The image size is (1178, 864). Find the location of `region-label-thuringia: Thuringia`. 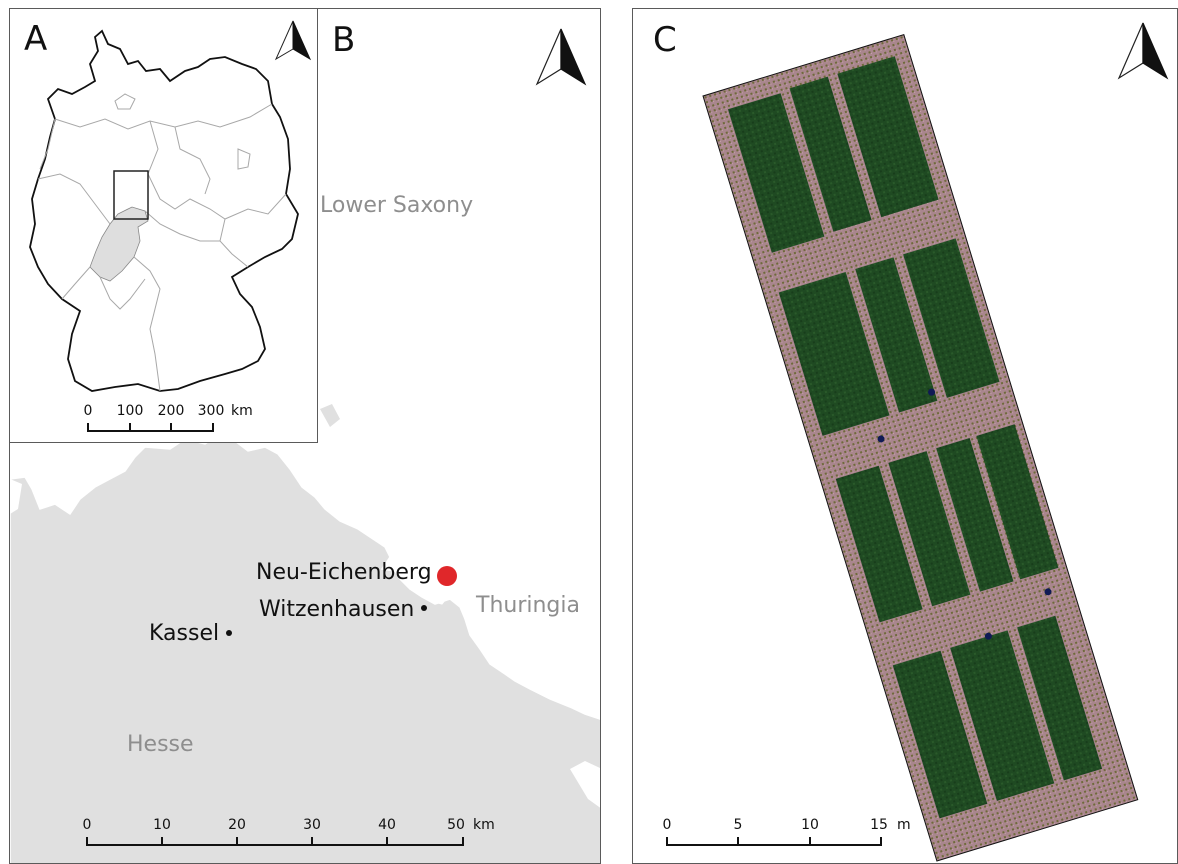

region-label-thuringia: Thuringia is located at coordinates (528, 605).